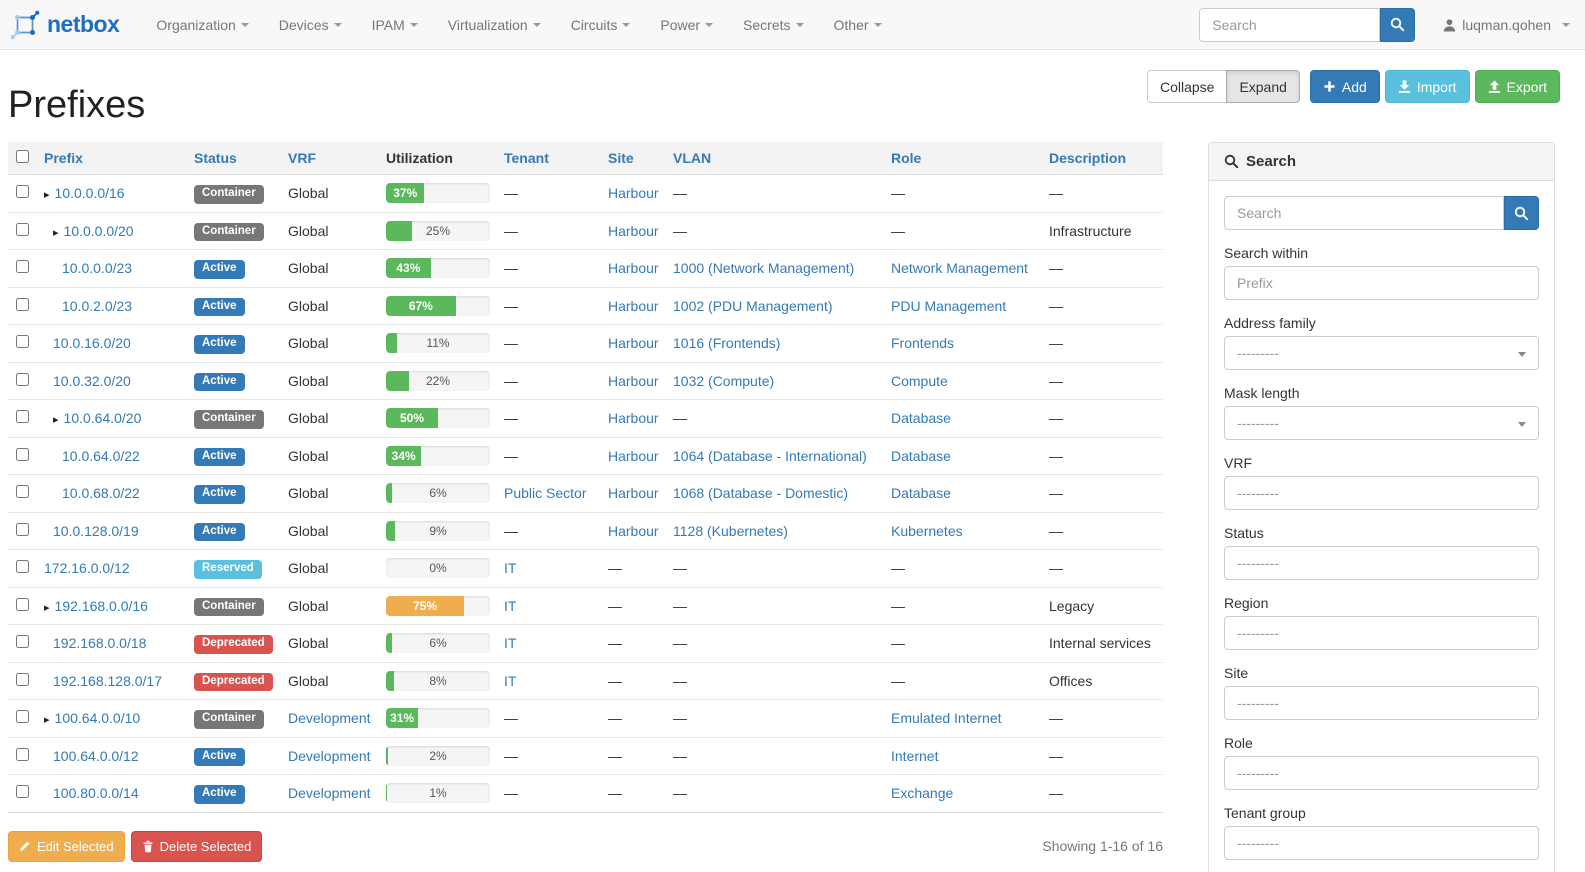 The height and width of the screenshot is (872, 1585). Describe the element at coordinates (92, 343) in the screenshot. I see `prefix-link: 10.0.16.0/20` at that location.